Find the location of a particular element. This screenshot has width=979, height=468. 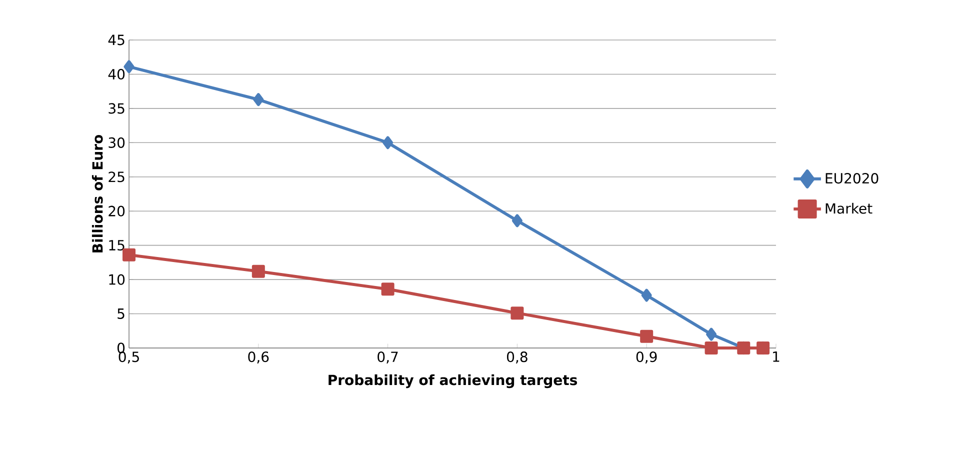

y-tick-label: 35 is located at coordinates (116, 108).